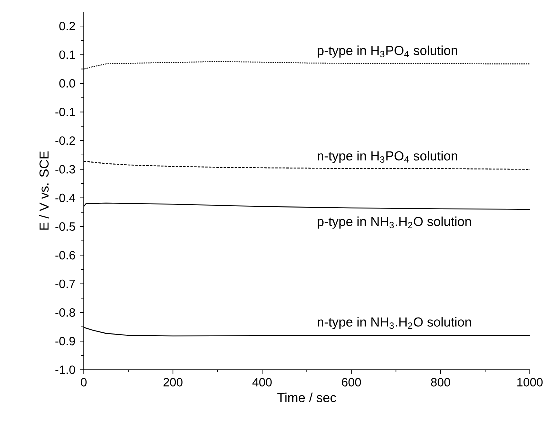 This screenshot has height=422, width=545. What do you see at coordinates (352, 382) in the screenshot?
I see `x-tick-label: 600` at bounding box center [352, 382].